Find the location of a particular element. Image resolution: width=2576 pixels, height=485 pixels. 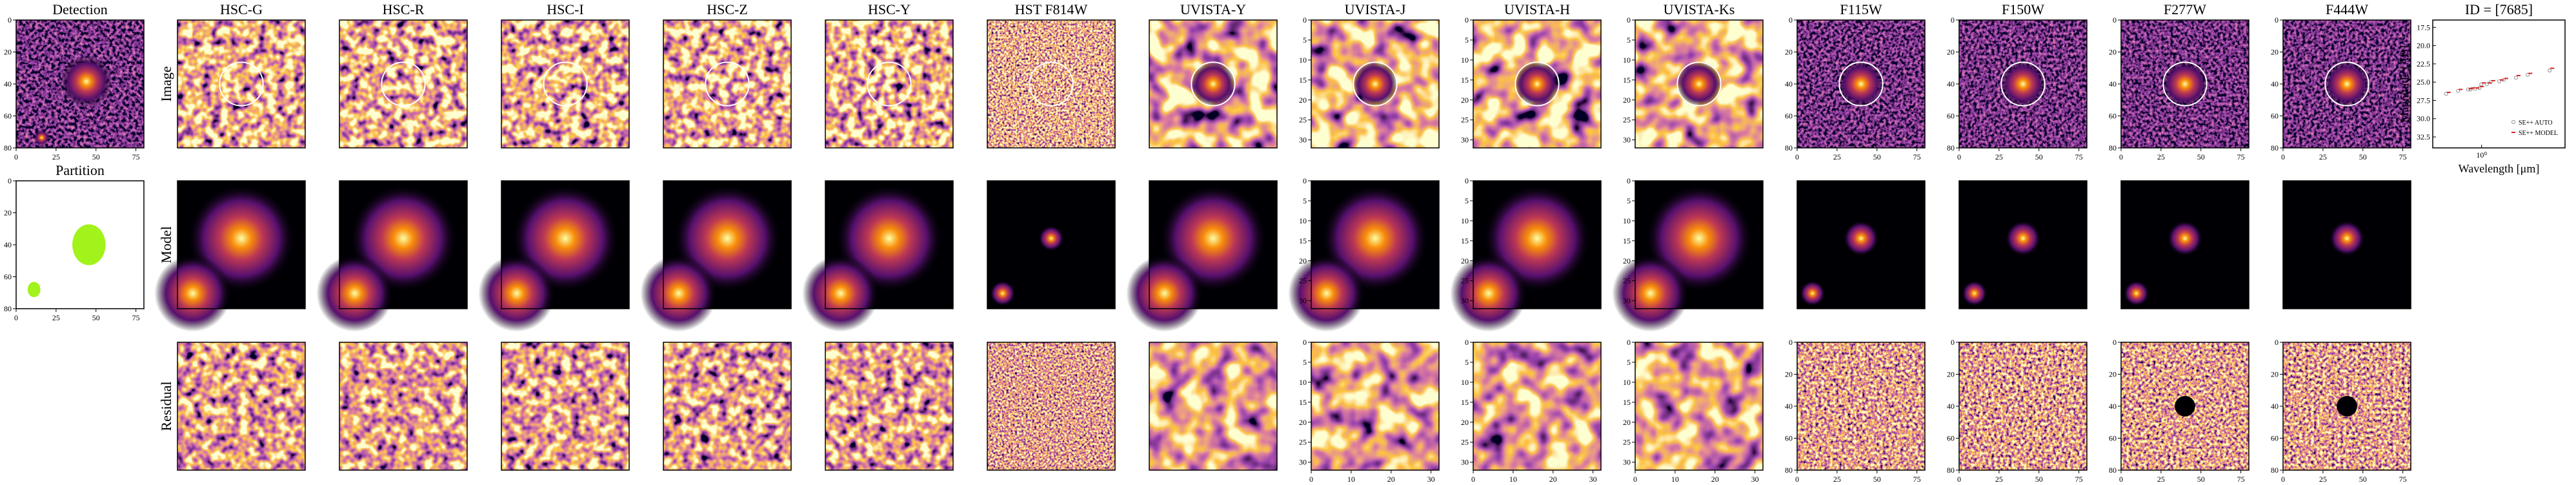

image-frame is located at coordinates (1537, 84).